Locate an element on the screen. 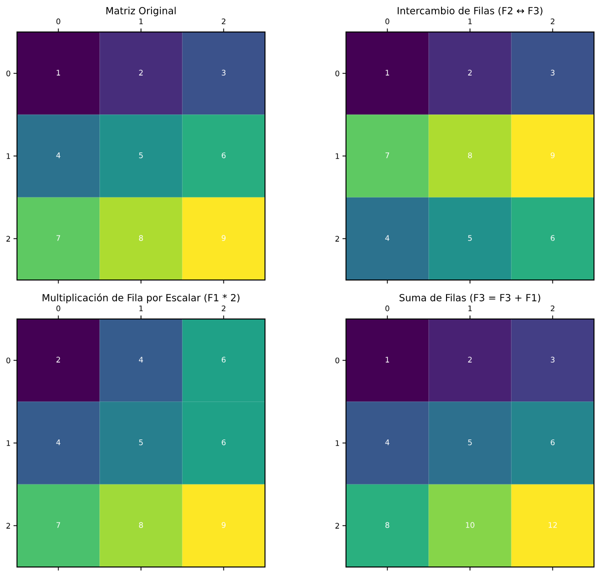  chart-title: Suma de Filas (F3 = F3 + F1) is located at coordinates (470, 298).